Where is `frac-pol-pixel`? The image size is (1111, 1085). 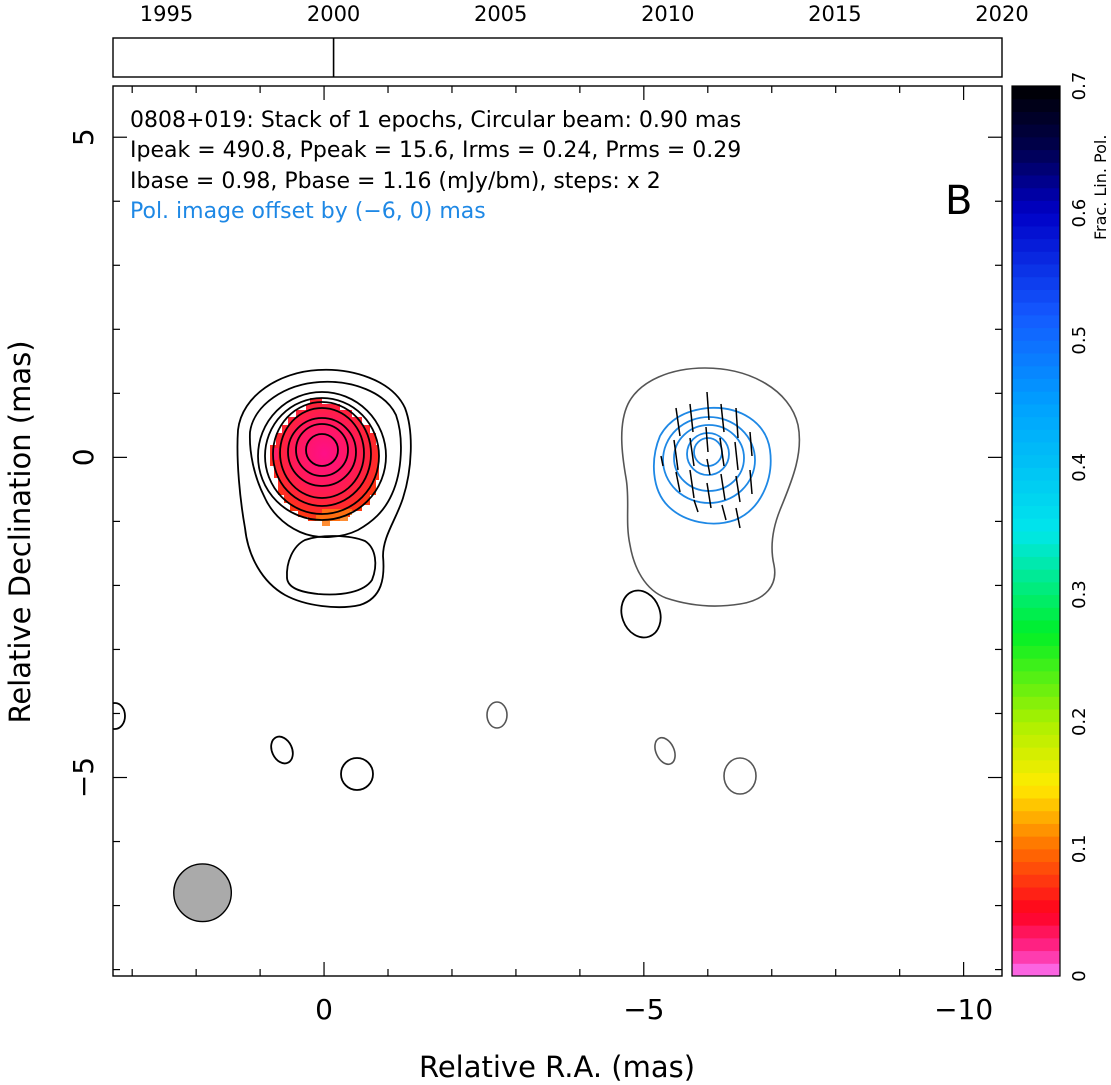
frac-pol-pixel is located at coordinates (275, 454).